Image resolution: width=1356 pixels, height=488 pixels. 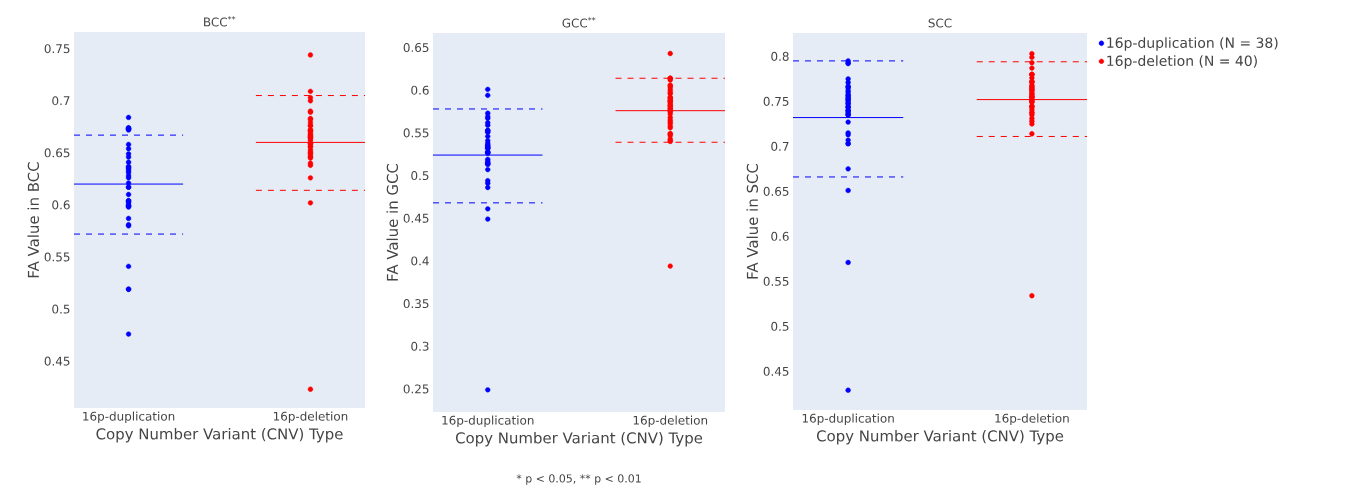 I want to click on y-tick-label: 0.8, so click(x=780, y=56).